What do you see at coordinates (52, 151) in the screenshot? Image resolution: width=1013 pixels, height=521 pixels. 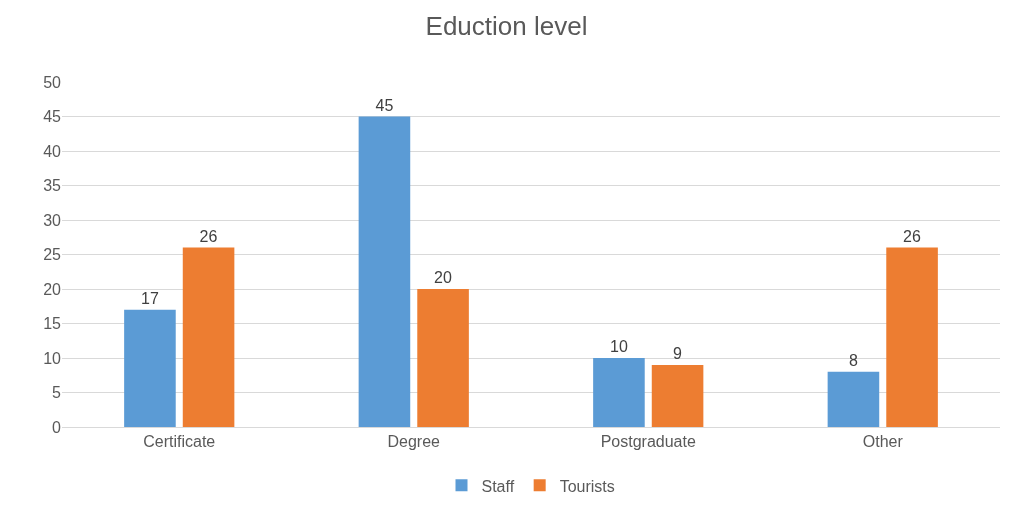 I see `y-tick-label: 40` at bounding box center [52, 151].